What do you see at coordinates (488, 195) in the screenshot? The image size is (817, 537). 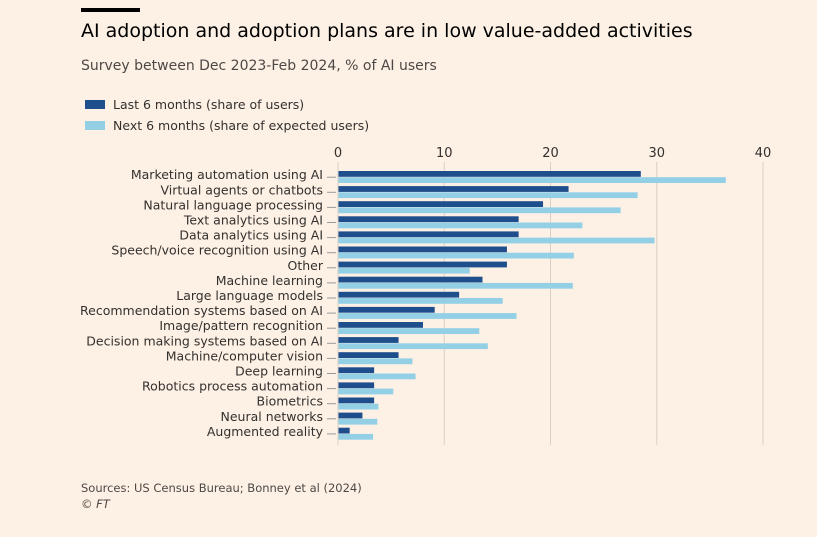 I see `bar-next-6-months-virtual-agents-or-chatbots` at bounding box center [488, 195].